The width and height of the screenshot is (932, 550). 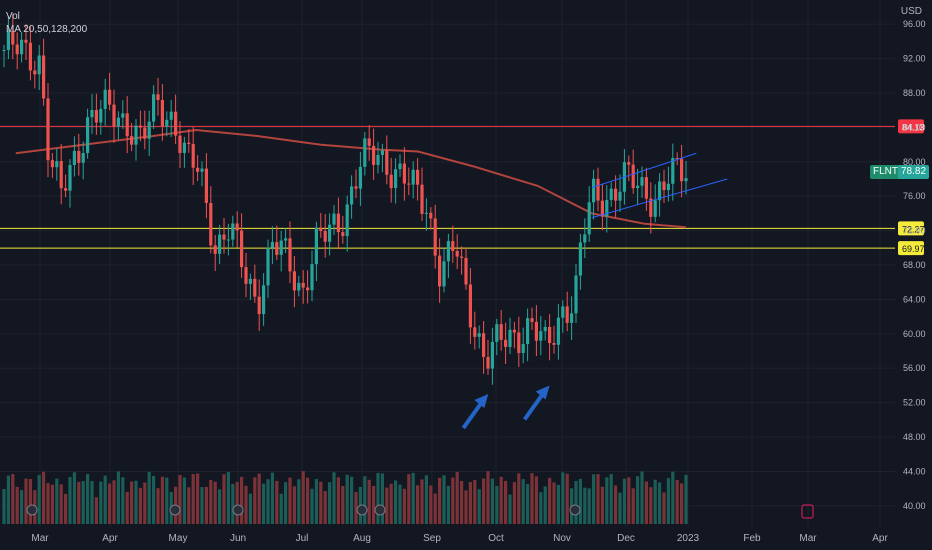 I want to click on y-tick-label: 64.00, so click(x=914, y=299).